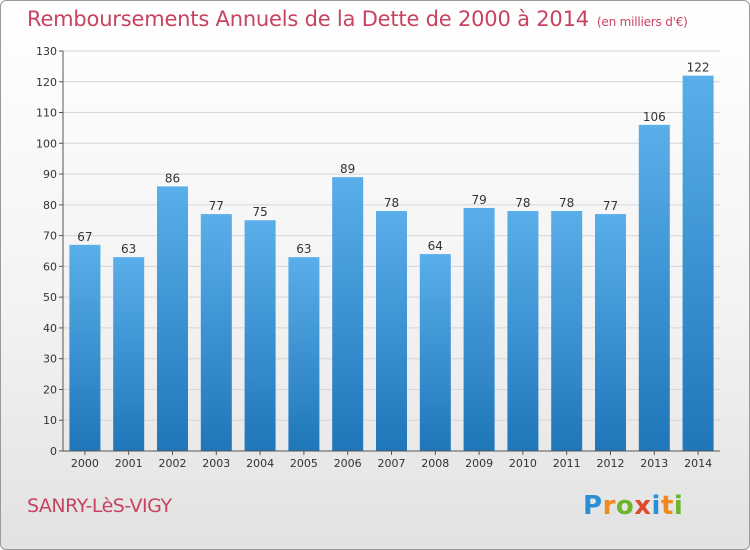 The width and height of the screenshot is (750, 550). Describe the element at coordinates (611, 463) in the screenshot. I see `x-tick-label: 2012` at that location.